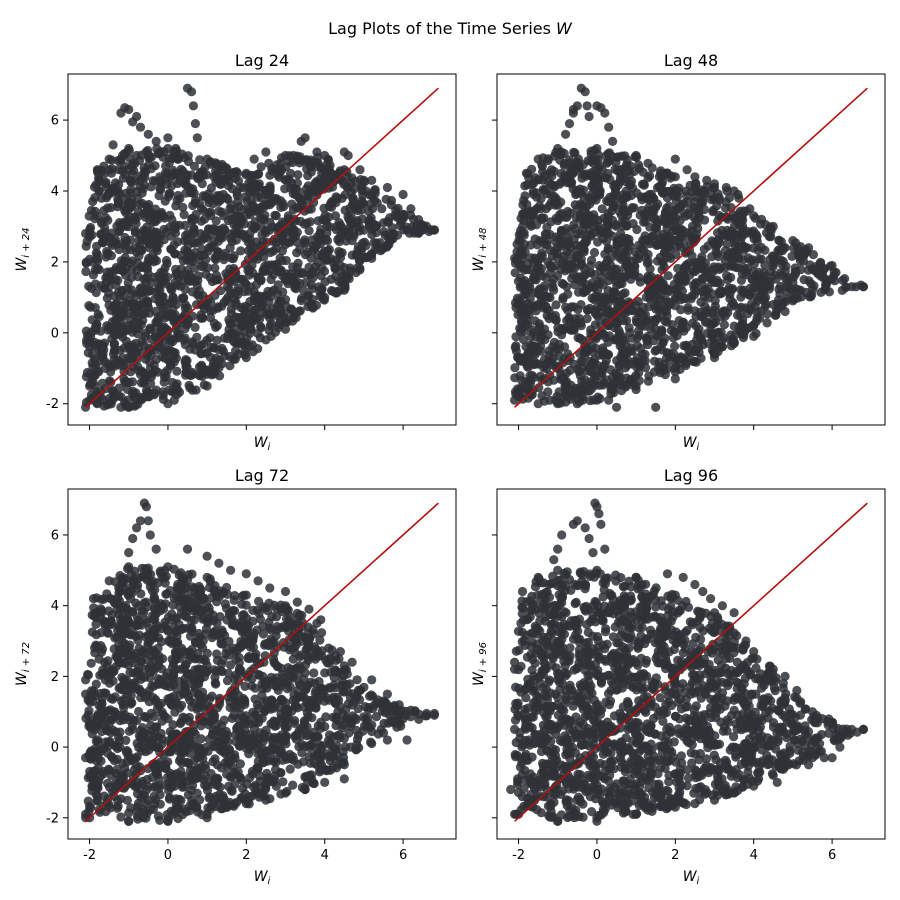 The height and width of the screenshot is (900, 900). I want to click on reference-line, so click(262, 247).